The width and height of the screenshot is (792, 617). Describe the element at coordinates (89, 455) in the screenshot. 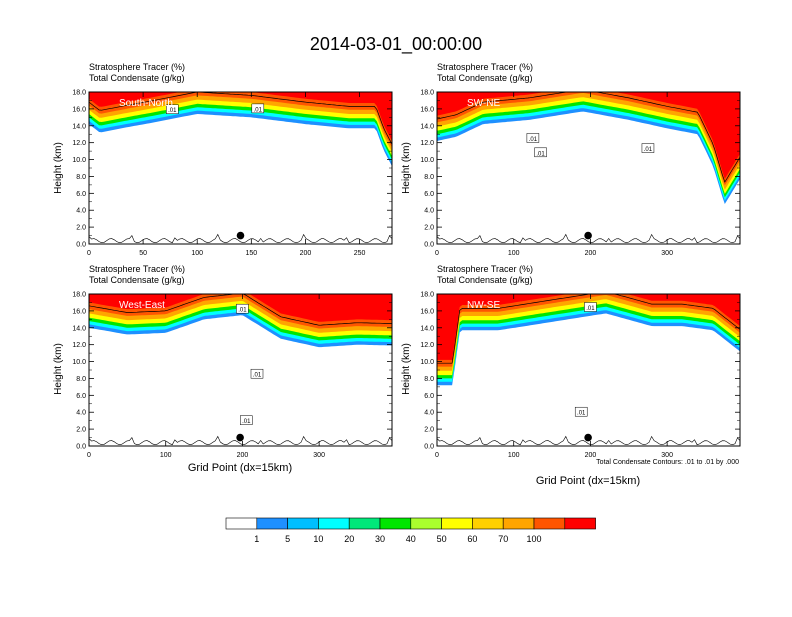

I see `xtick-label: 0` at that location.